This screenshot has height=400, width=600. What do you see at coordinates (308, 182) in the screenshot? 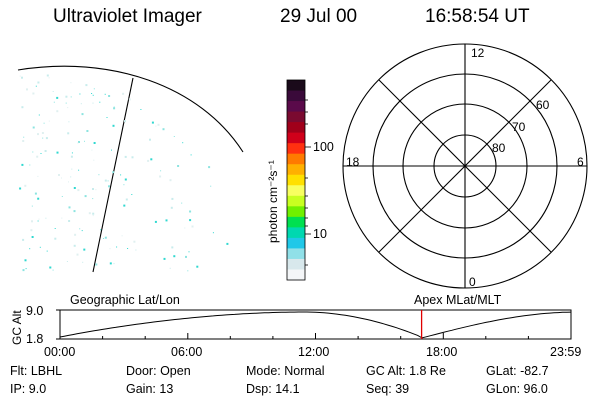
I see `colorbar-ticks` at bounding box center [308, 182].